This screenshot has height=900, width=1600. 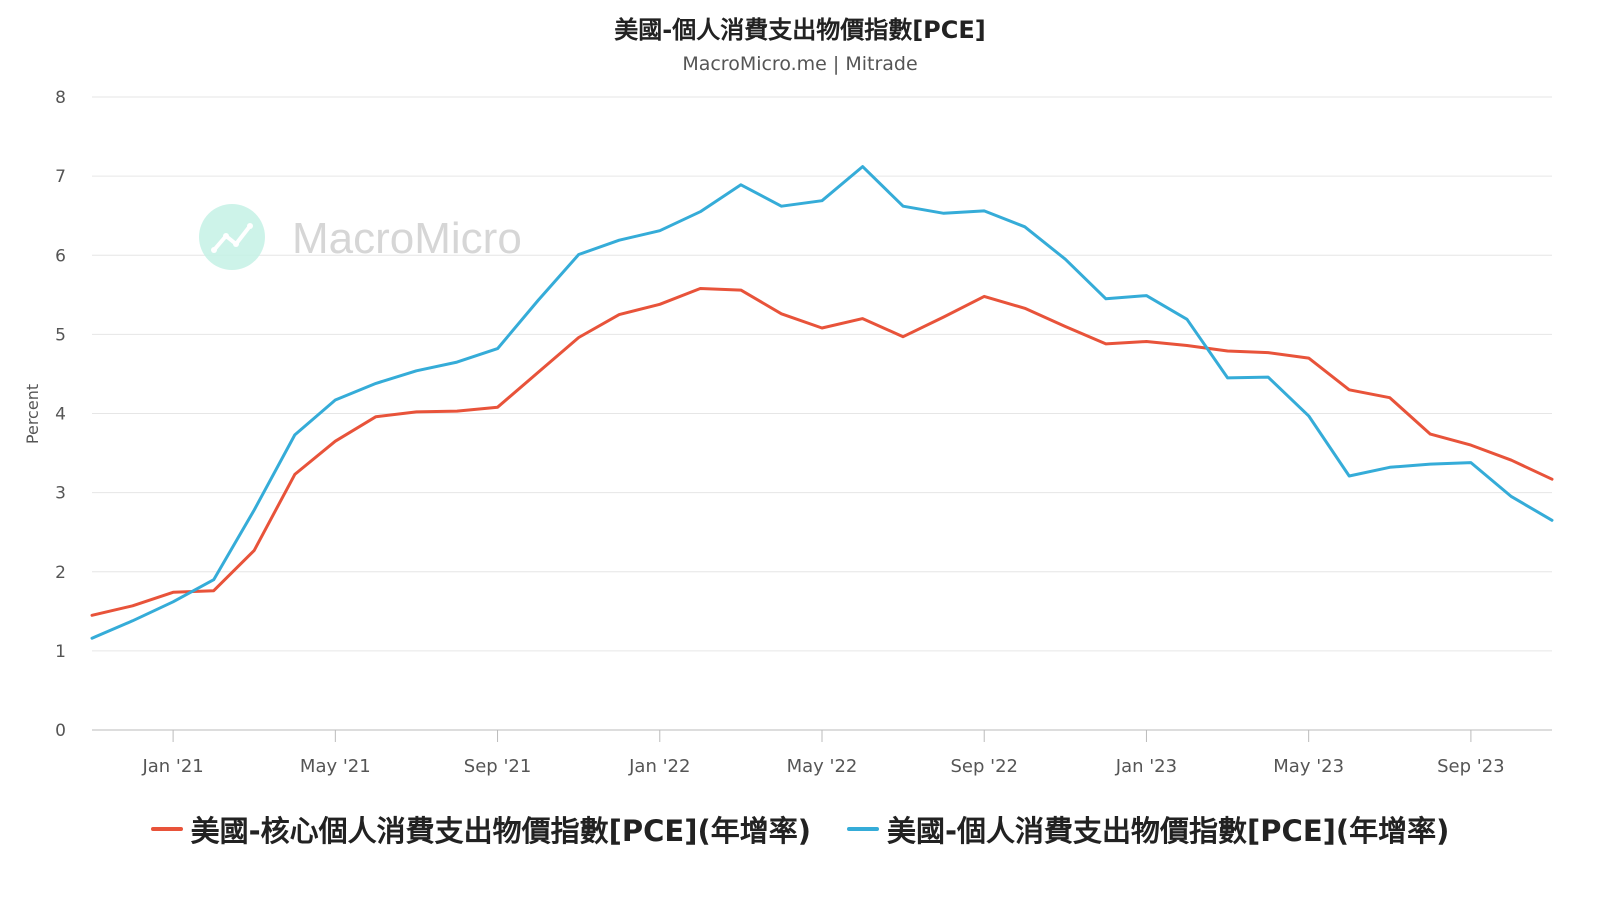 What do you see at coordinates (1471, 766) in the screenshot?
I see `x-tick-label: Sep '23` at bounding box center [1471, 766].